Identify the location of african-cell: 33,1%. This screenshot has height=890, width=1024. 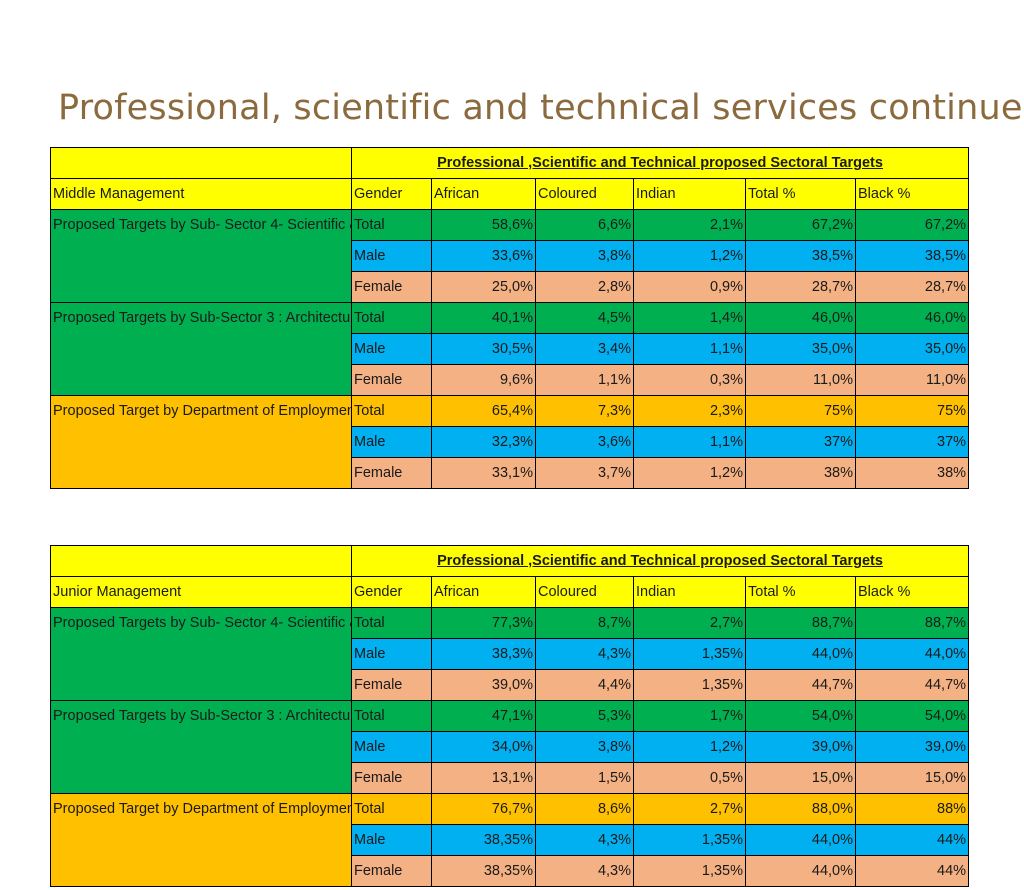
(483, 473).